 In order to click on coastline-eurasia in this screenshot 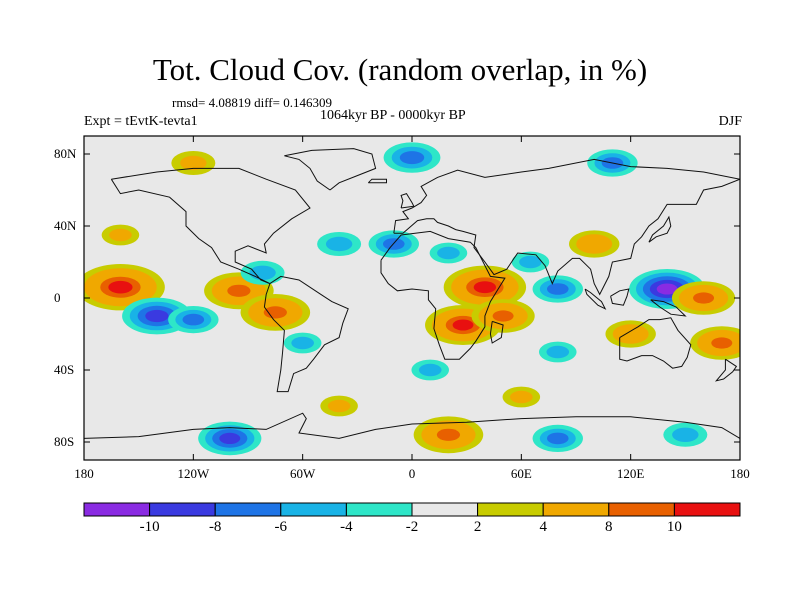, I will do `click(566, 227)`.